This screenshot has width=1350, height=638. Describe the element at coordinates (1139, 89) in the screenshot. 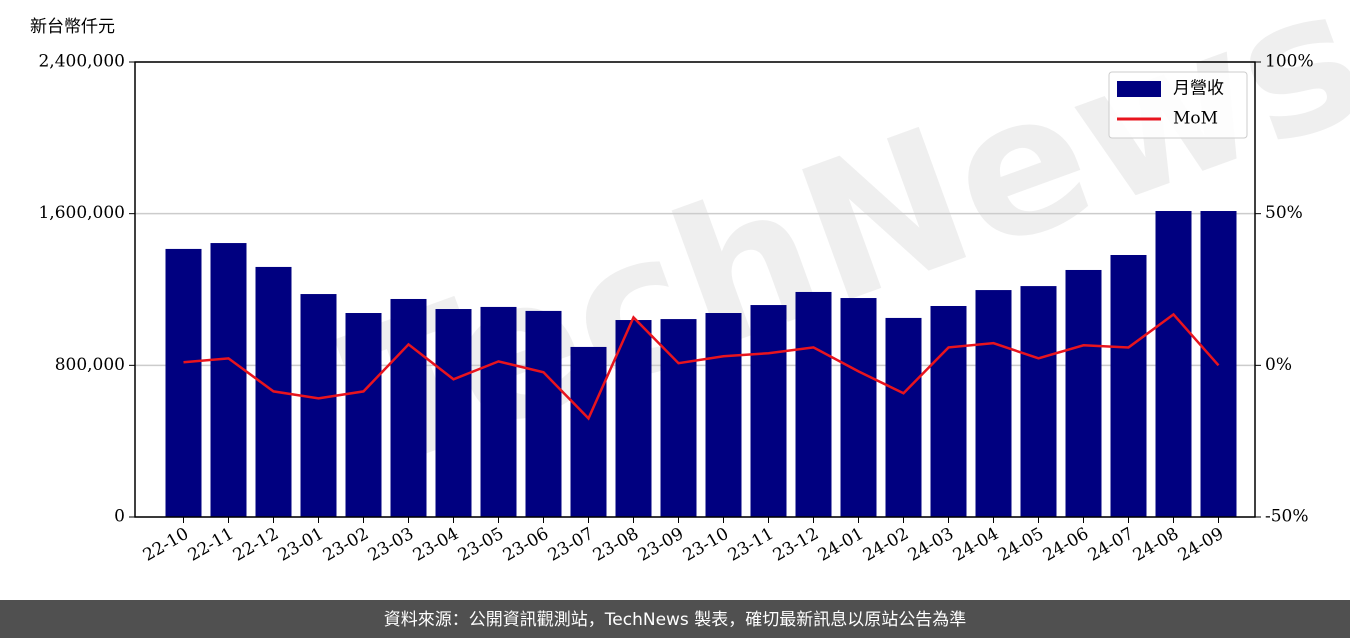

I see `legend-swatch` at that location.